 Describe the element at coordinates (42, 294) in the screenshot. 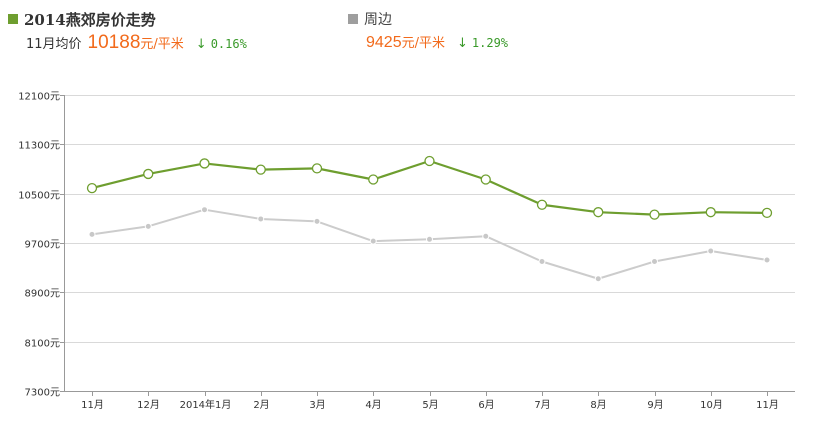

I see `y-tick-label: 8900元` at that location.